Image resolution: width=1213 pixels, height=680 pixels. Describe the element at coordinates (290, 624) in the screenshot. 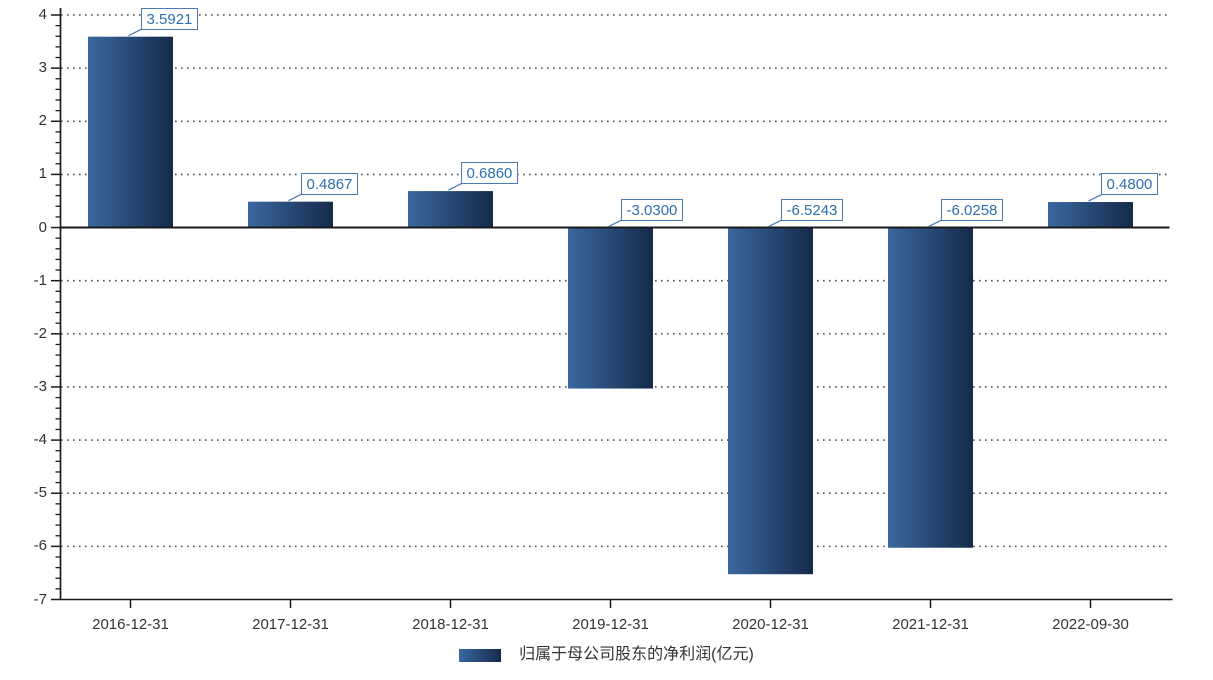

I see `x-axis-label: 2017-12-31` at that location.